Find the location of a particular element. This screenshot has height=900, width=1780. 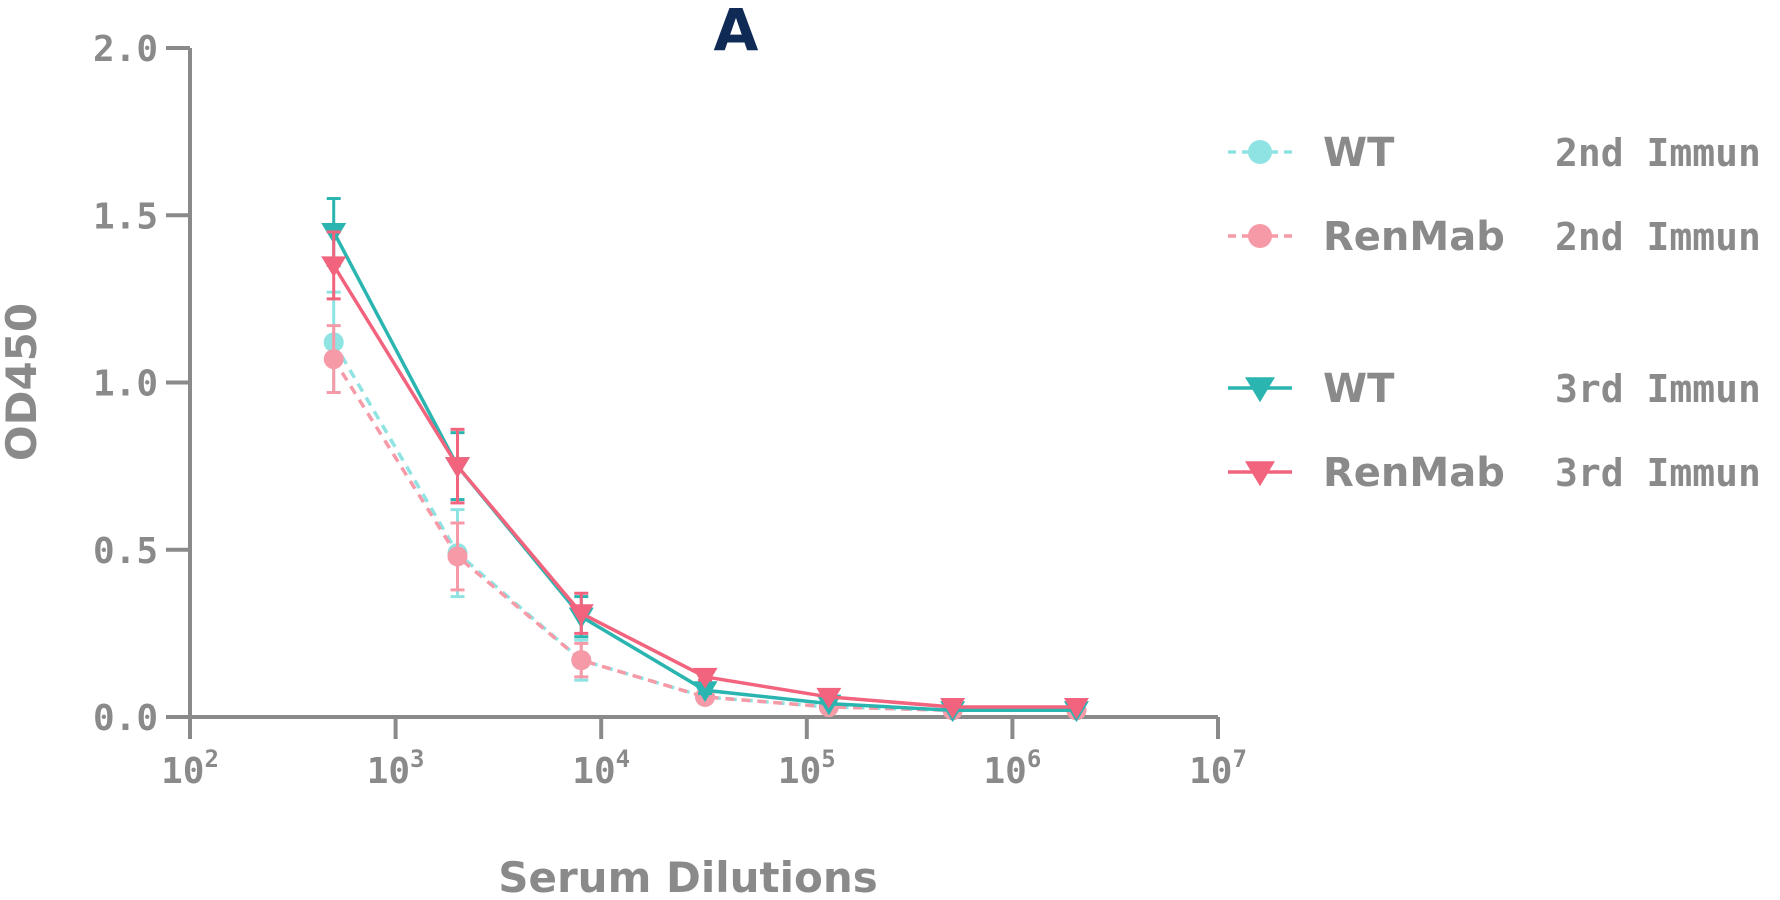

x-tick-label: 10² is located at coordinates (190, 768).